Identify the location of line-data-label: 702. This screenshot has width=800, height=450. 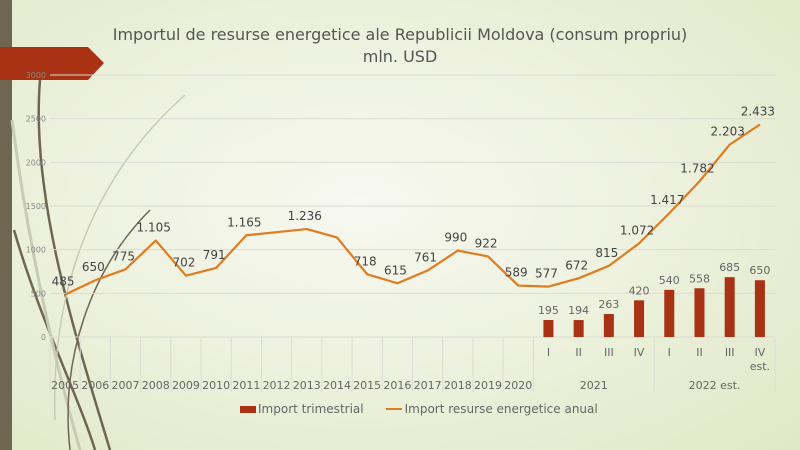
(183, 263).